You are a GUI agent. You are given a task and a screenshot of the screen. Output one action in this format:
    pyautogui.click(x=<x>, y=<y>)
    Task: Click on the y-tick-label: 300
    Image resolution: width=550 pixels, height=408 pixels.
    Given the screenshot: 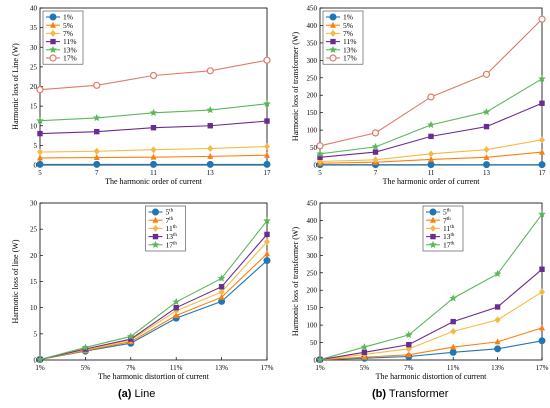 What is the action you would take?
    pyautogui.click(x=312, y=256)
    